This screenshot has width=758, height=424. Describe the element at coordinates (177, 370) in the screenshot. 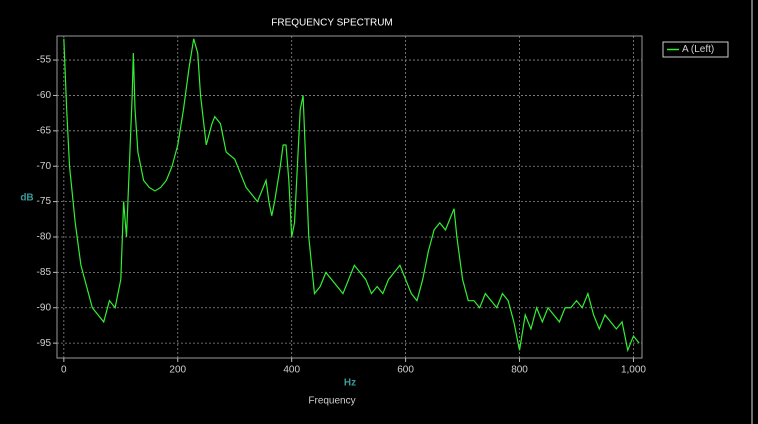

I see `x-tick-label: 200` at that location.